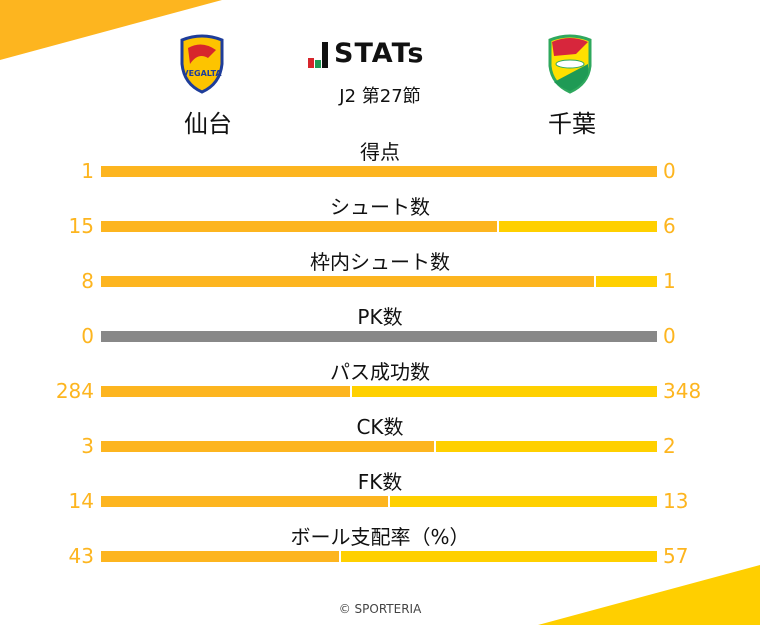 This screenshot has width=760, height=625. What do you see at coordinates (87, 171) in the screenshot?
I see `home-value: 1` at bounding box center [87, 171].